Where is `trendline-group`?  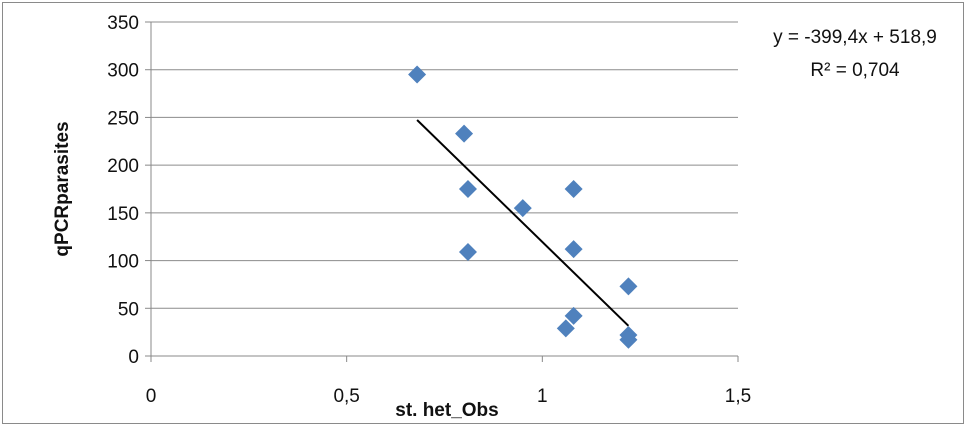 trendline-group is located at coordinates (523, 223).